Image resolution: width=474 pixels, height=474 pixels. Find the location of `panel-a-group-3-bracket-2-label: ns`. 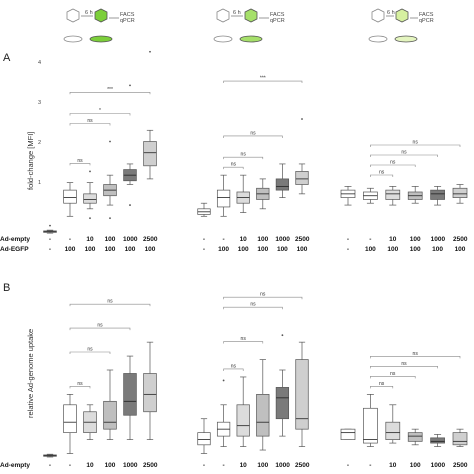

panel-a-group-3-bracket-2-label: ns is located at coordinates (393, 163).